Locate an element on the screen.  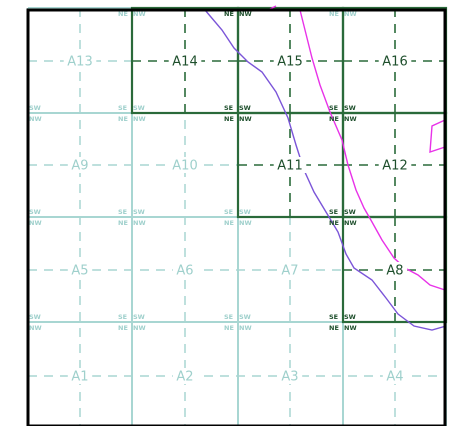
cell-label-a6: A6 is located at coordinates (184, 271).